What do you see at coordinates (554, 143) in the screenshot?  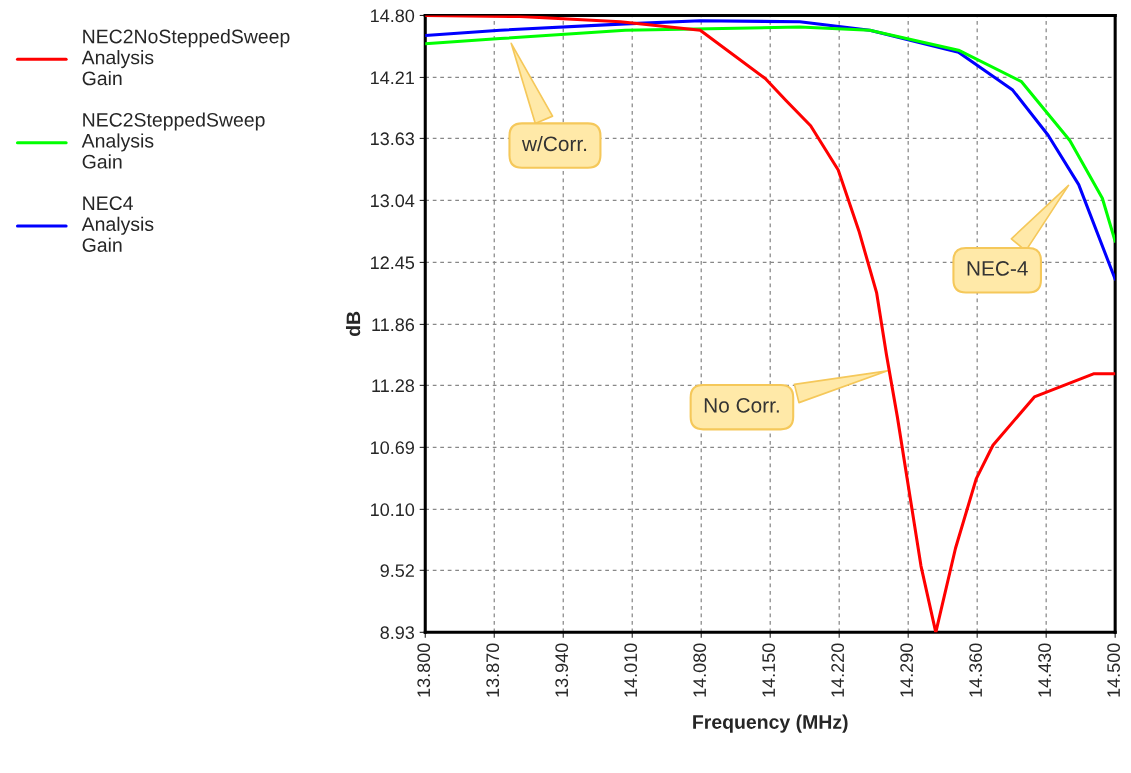 I see `annotation: w/Corr.` at bounding box center [554, 143].